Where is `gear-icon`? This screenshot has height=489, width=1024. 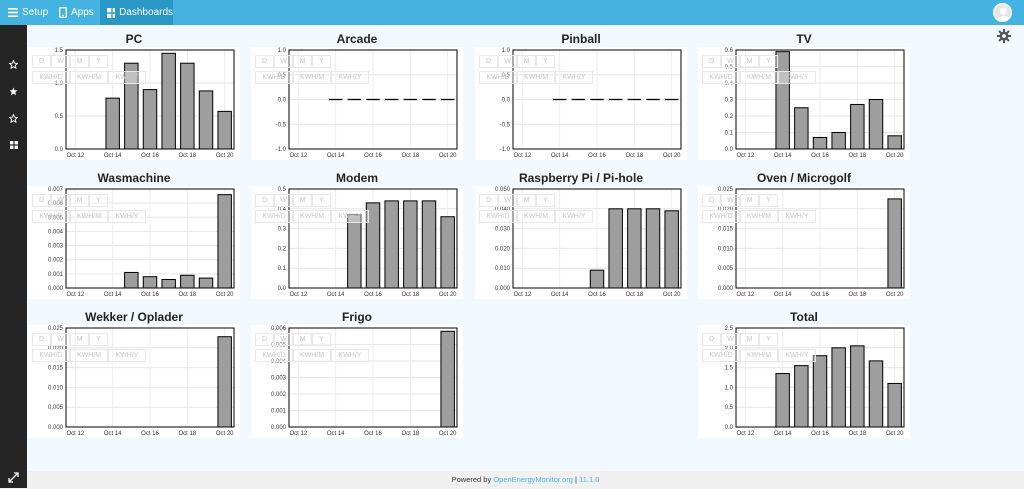
gear-icon is located at coordinates (1004, 36).